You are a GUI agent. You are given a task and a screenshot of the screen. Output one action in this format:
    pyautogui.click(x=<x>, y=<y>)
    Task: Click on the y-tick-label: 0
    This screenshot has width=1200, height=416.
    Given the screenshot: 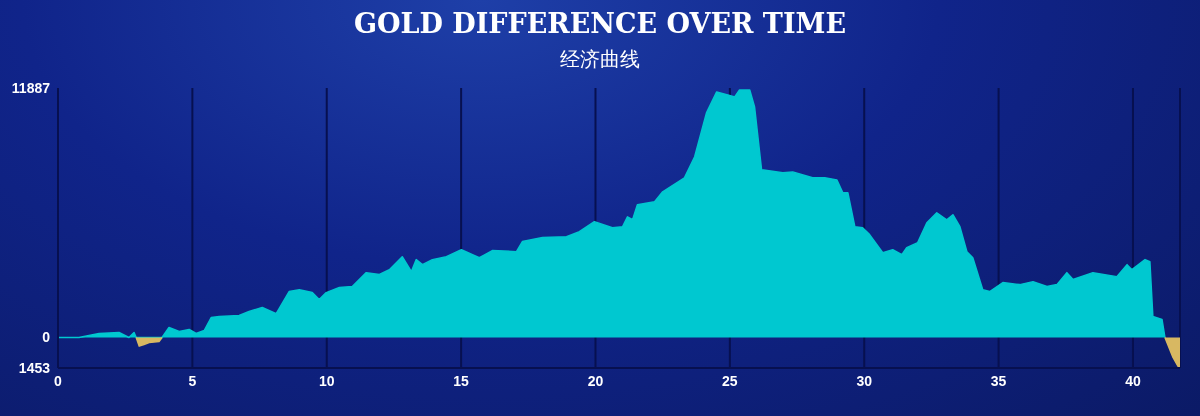 What is the action you would take?
    pyautogui.click(x=46, y=337)
    